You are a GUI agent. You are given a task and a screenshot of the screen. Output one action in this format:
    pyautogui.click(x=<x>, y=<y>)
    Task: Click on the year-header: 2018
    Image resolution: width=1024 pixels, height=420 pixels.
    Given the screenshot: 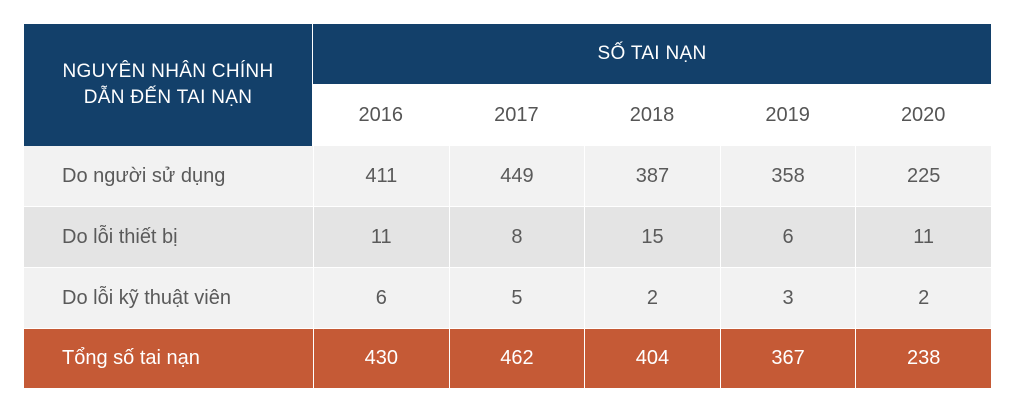 What is the action you would take?
    pyautogui.click(x=652, y=115)
    